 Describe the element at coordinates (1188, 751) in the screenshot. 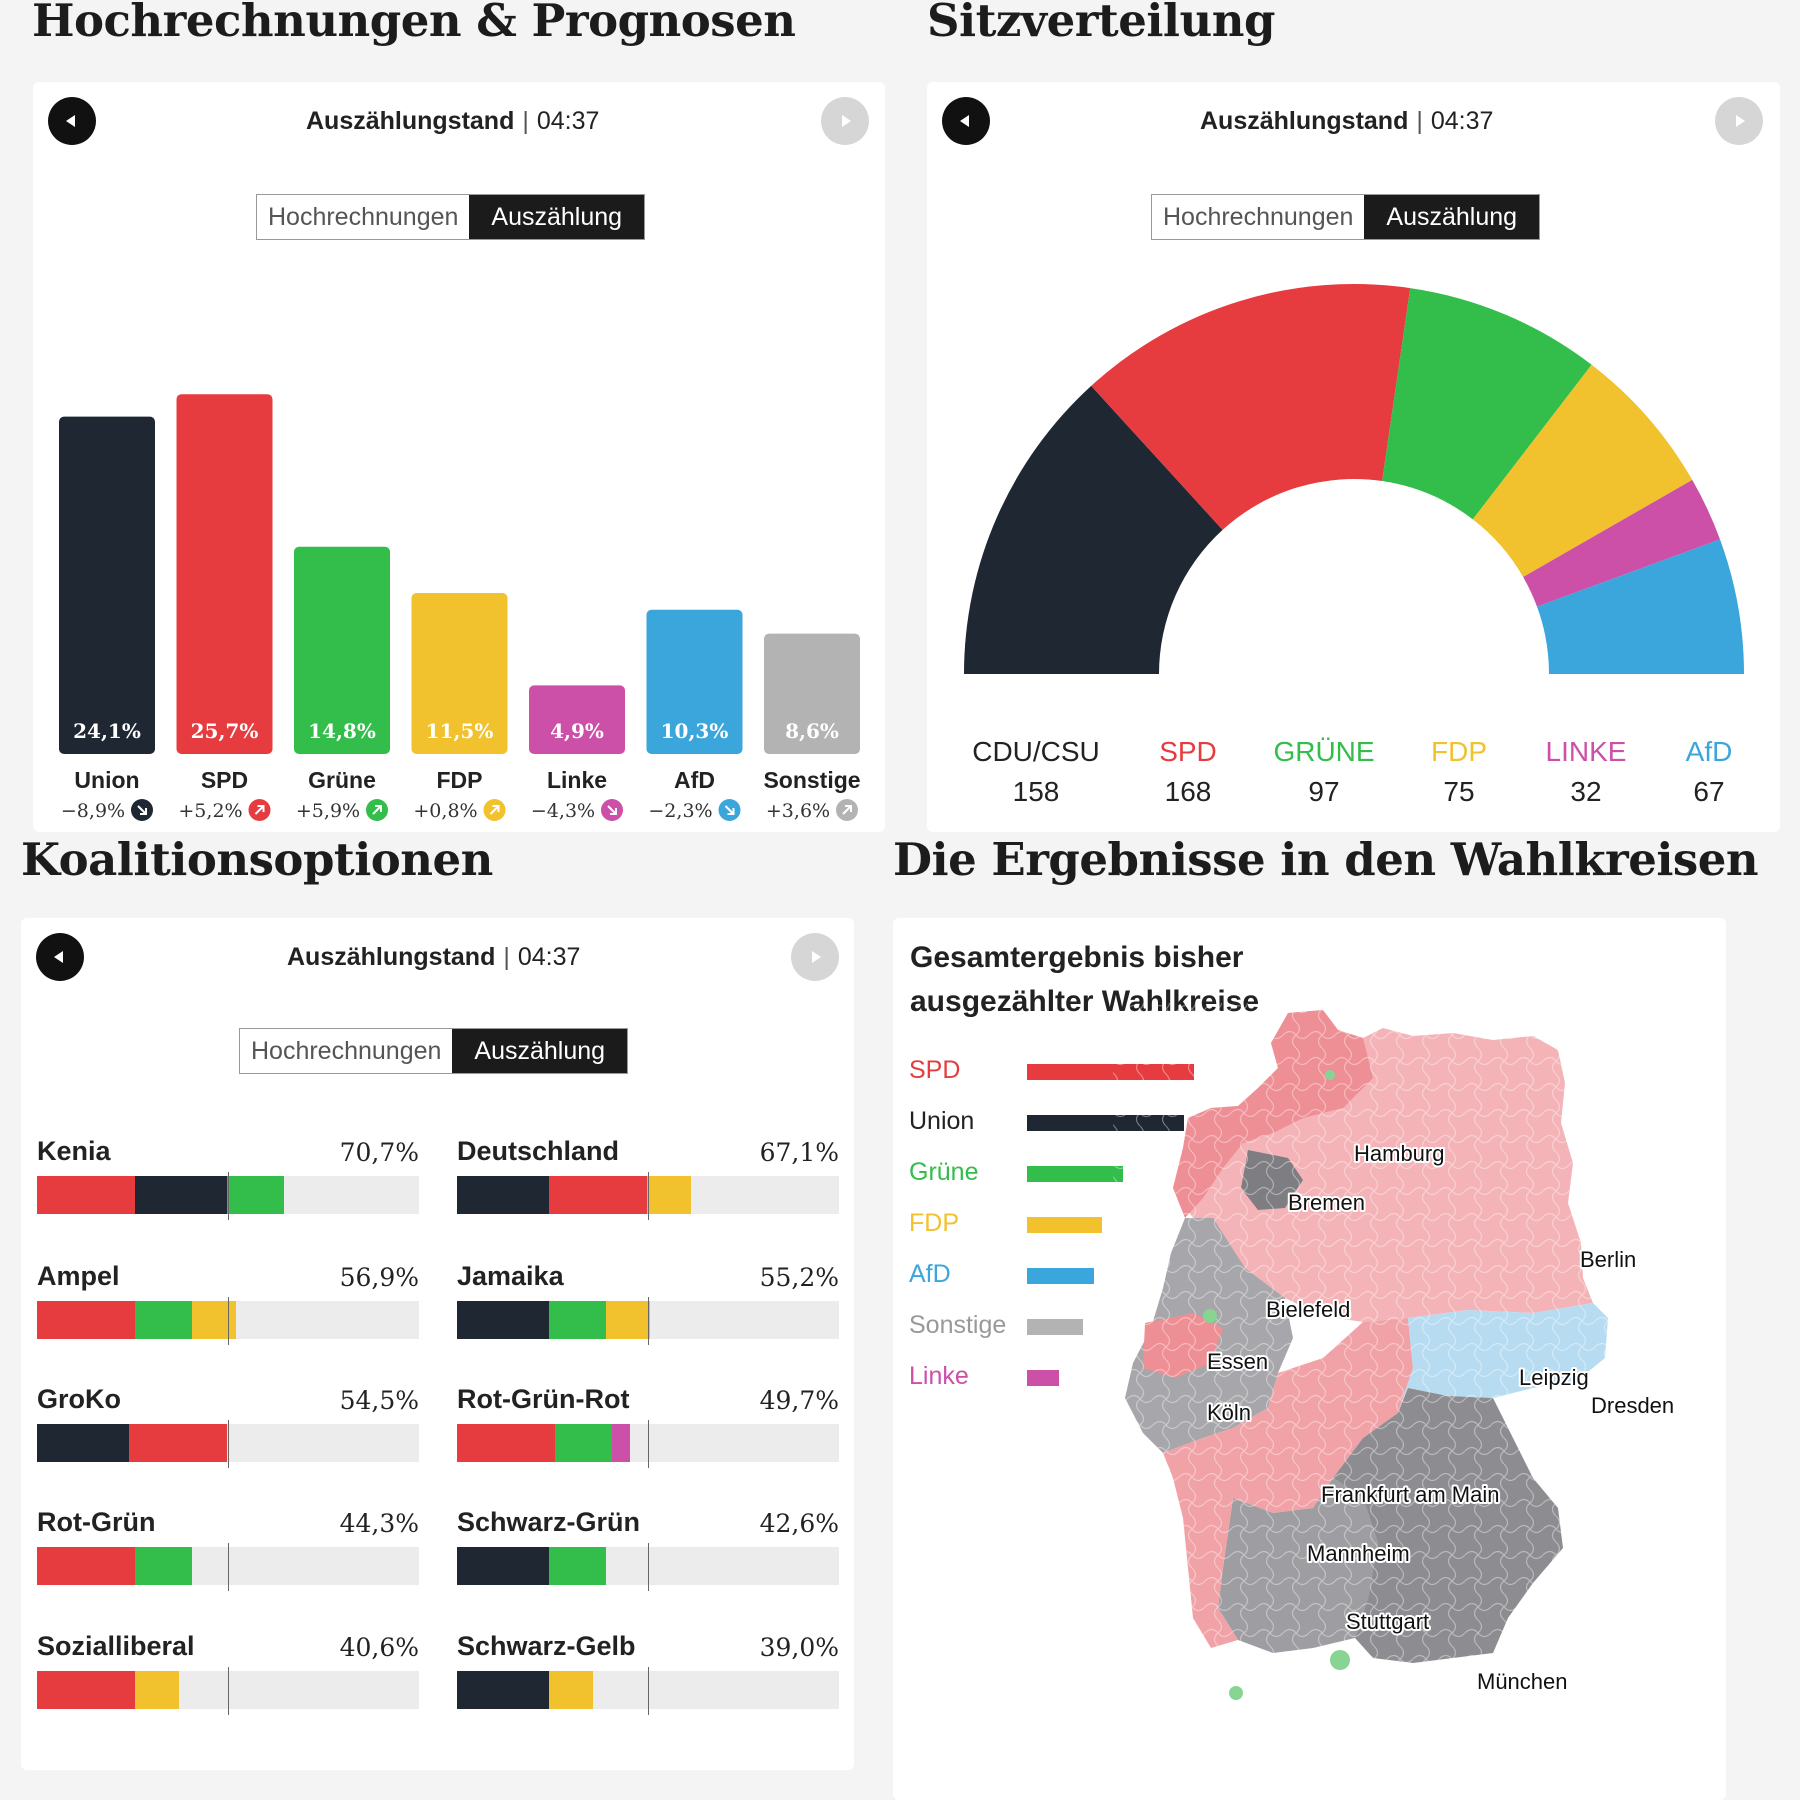

I see `seat-party-name: SPD` at that location.